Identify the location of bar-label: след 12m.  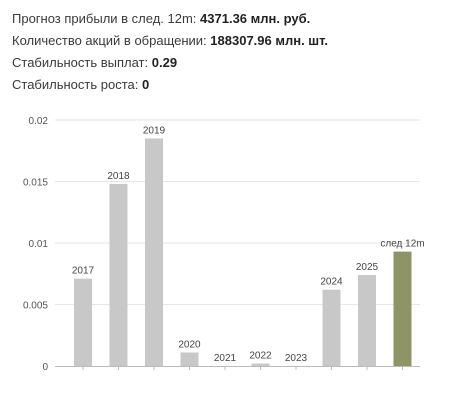
(402, 244).